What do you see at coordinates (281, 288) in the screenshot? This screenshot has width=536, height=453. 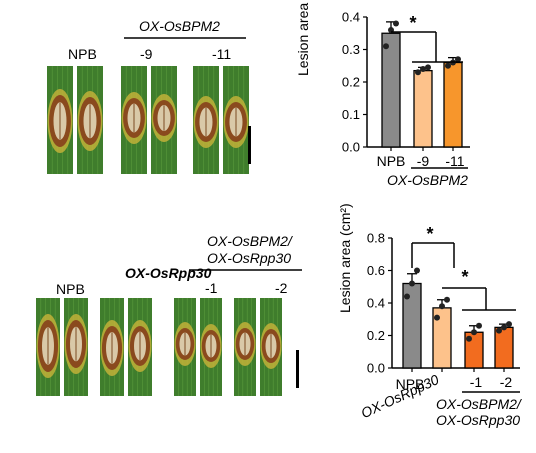 I see `bottom-photo-label-line2: -2` at bounding box center [281, 288].